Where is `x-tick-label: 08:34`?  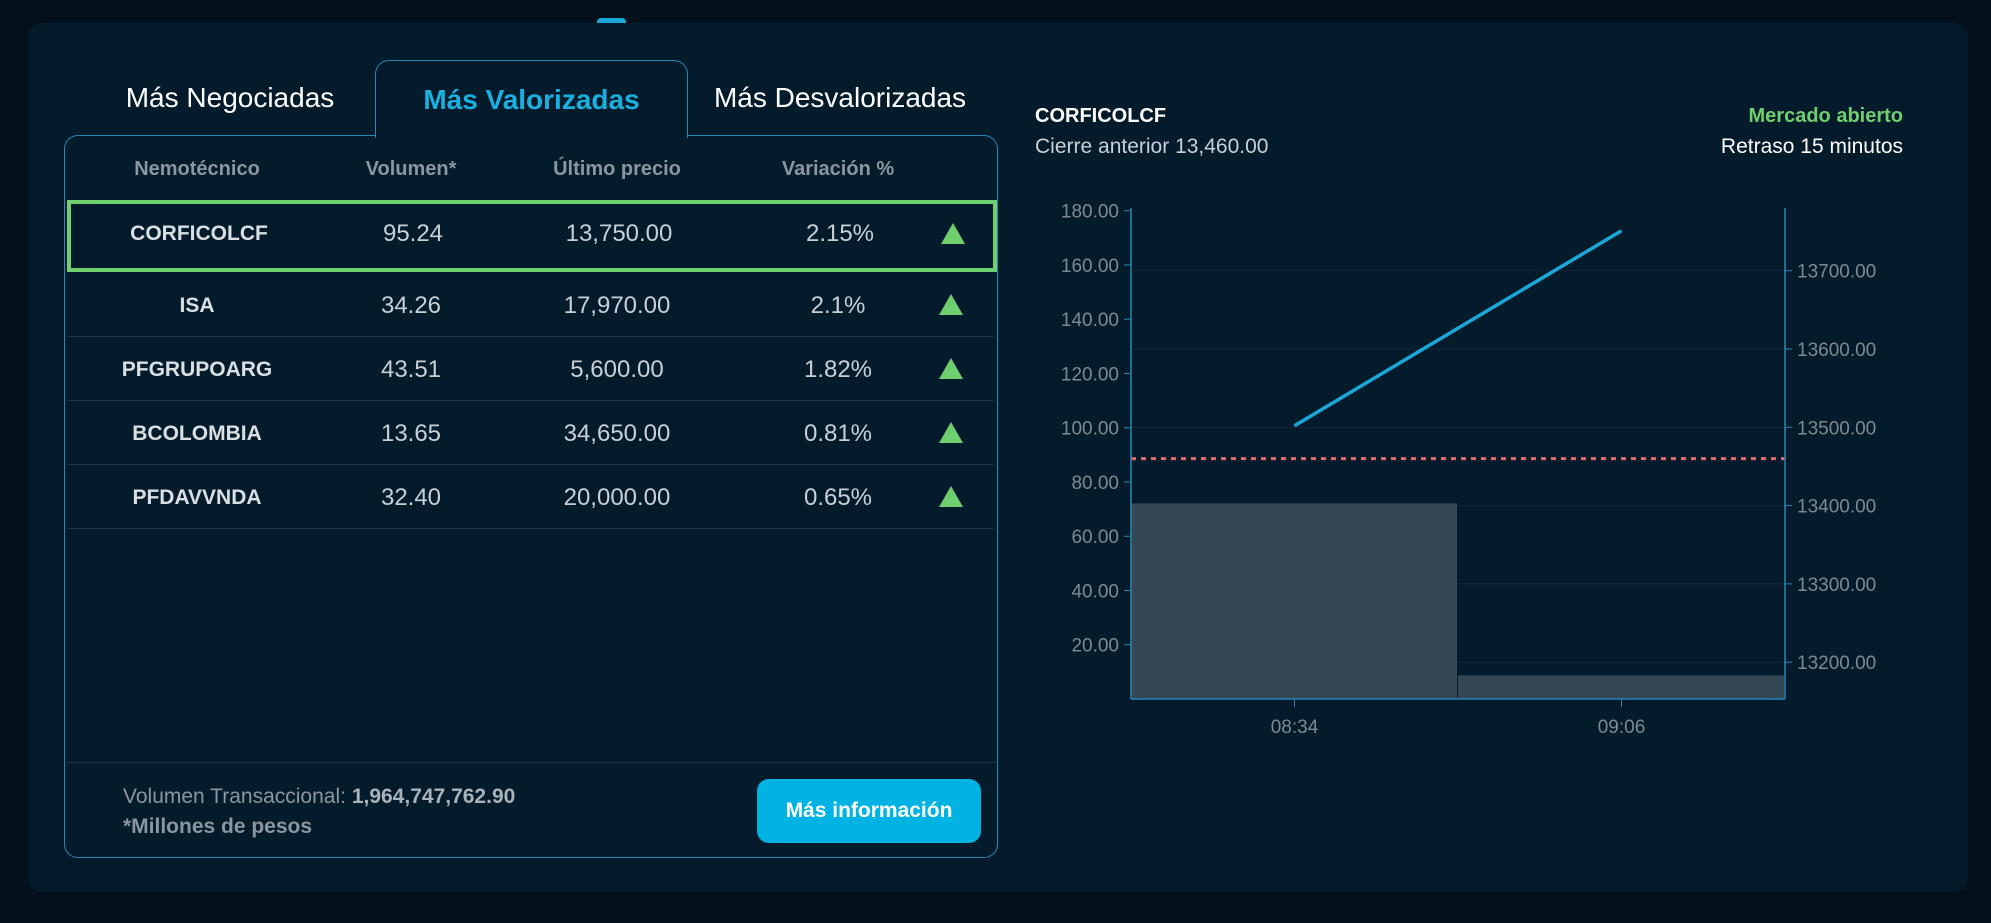
x-tick-label: 08:34 is located at coordinates (1295, 727).